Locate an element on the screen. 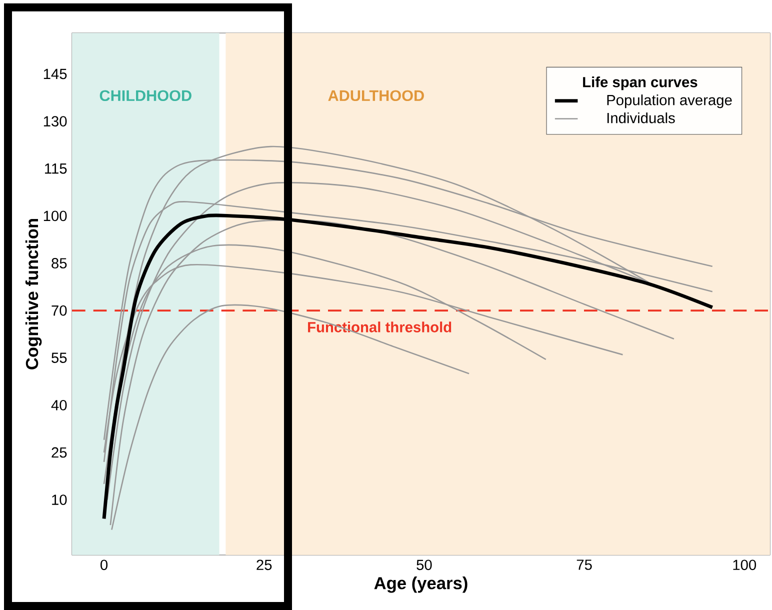 This screenshot has width=772, height=610. y-tick-label: 115 is located at coordinates (56, 169).